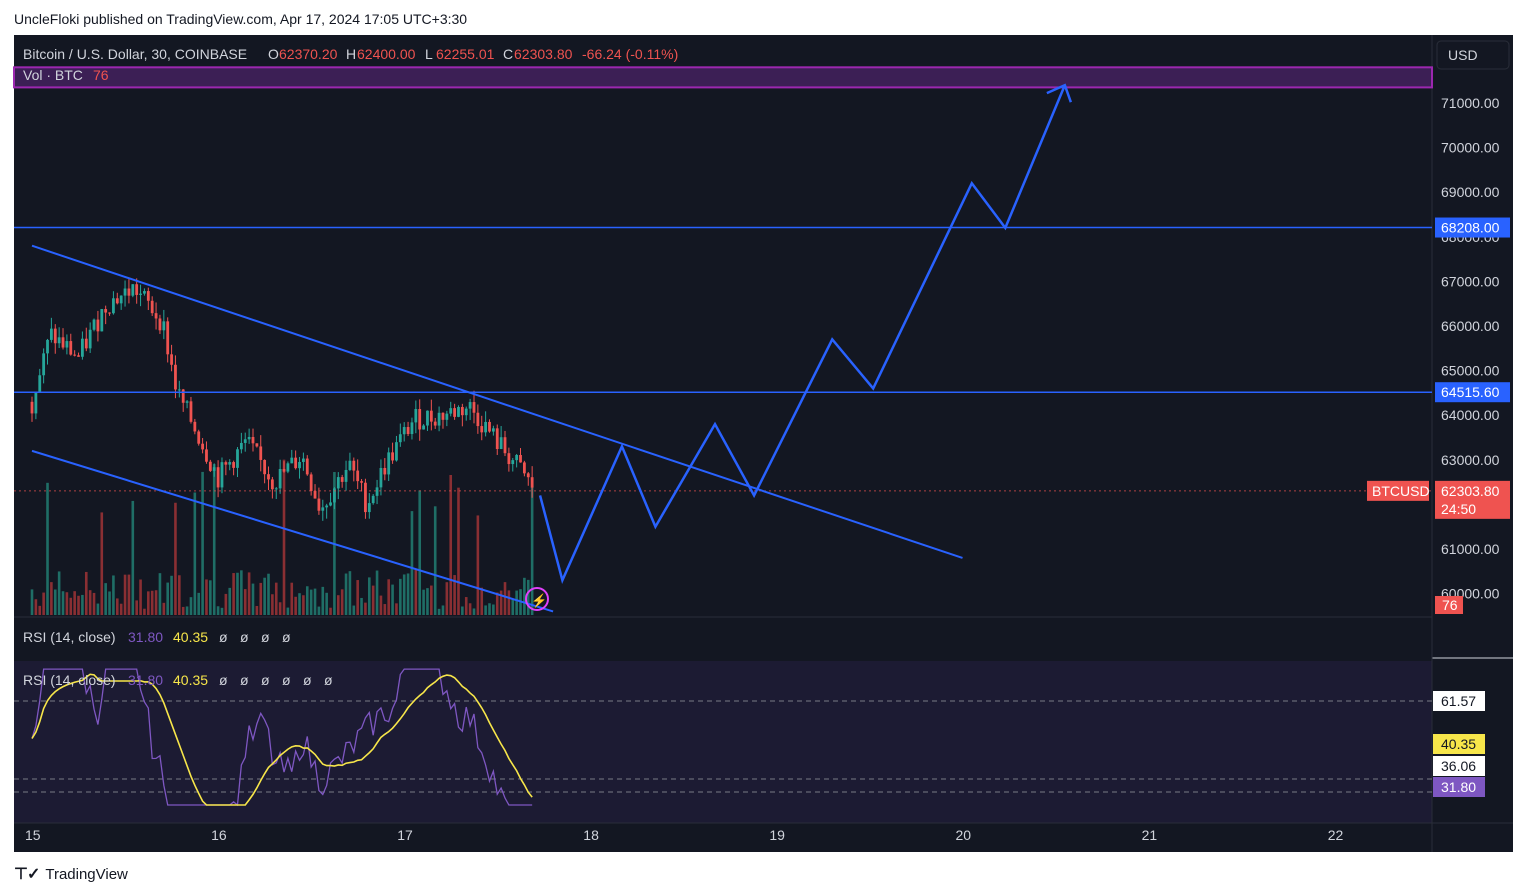 The height and width of the screenshot is (896, 1527). I want to click on volume-badge-label: 76, so click(1450, 605).